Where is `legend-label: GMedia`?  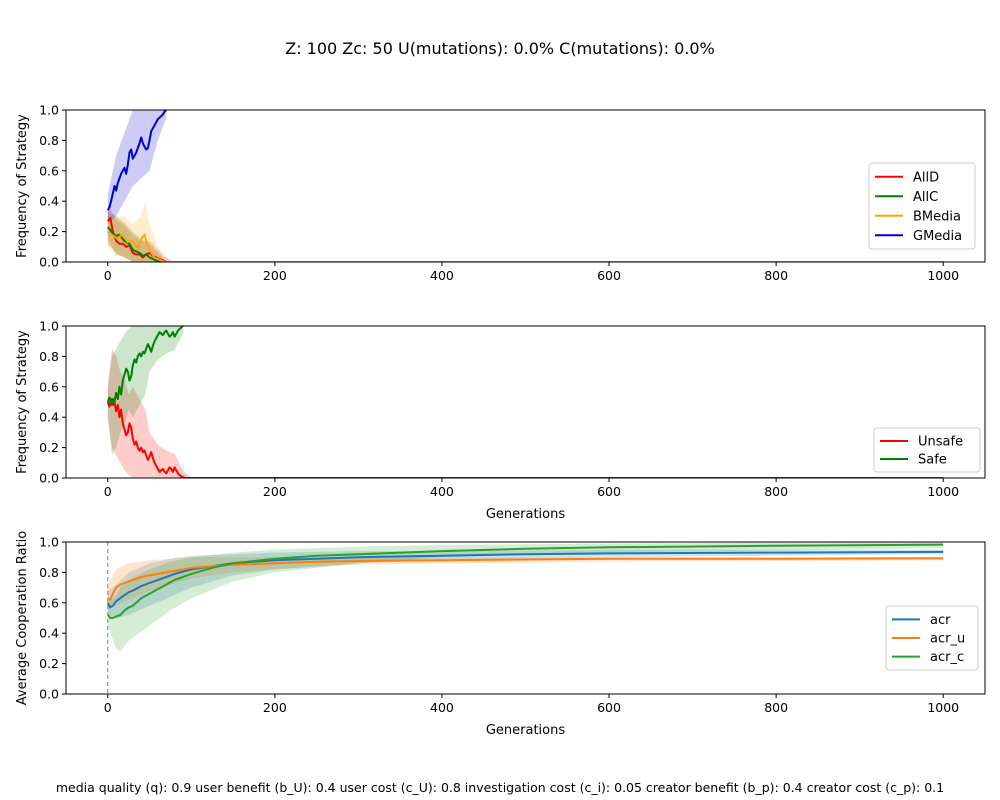
legend-label: GMedia is located at coordinates (937, 236).